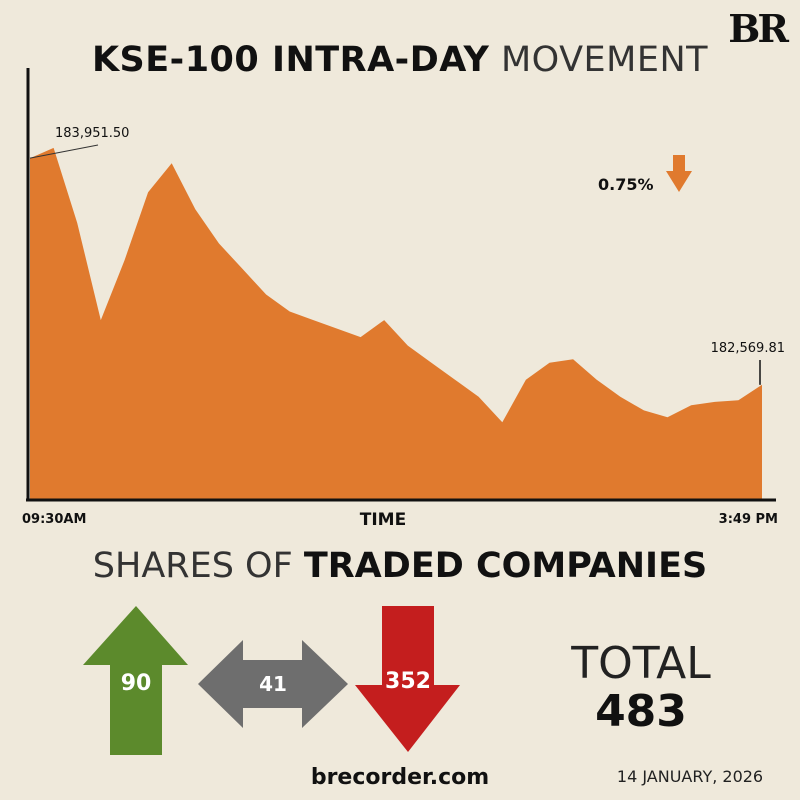 This screenshot has width=800, height=800. I want to click on end-value-label: 182,569.81, so click(748, 348).